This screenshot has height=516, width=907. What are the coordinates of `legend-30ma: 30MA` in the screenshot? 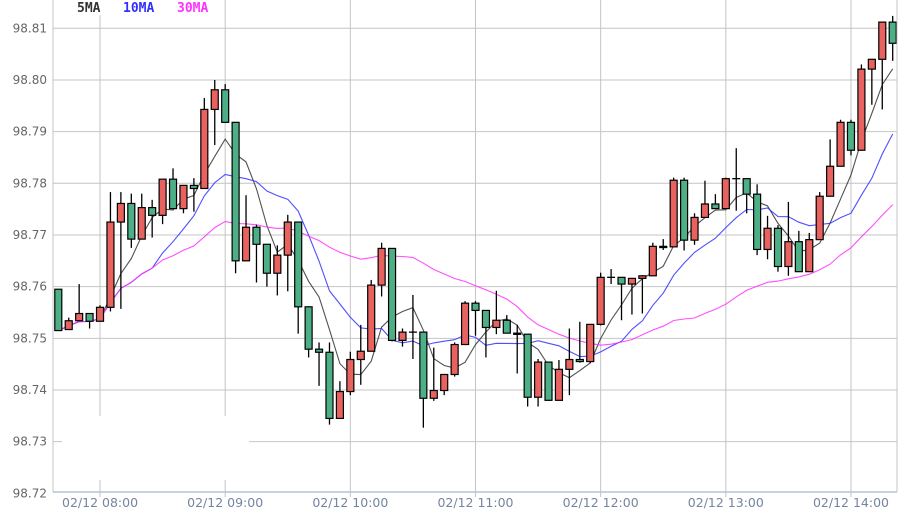 It's located at (192, 8).